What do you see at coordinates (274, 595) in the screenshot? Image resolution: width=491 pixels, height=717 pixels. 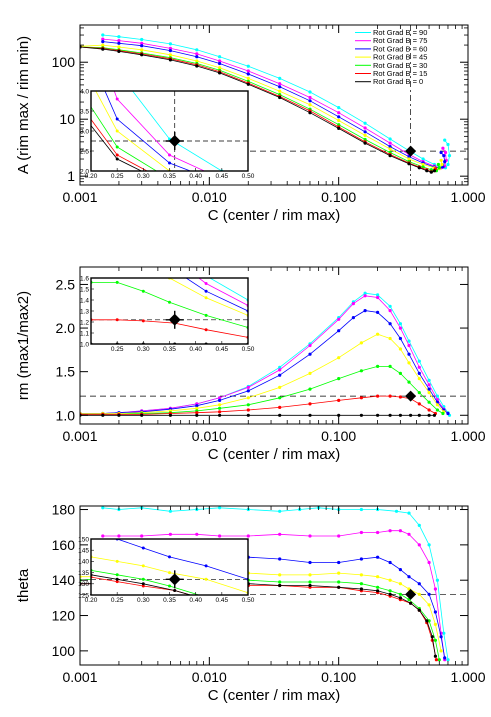 I see `series-1-line` at bounding box center [274, 595].